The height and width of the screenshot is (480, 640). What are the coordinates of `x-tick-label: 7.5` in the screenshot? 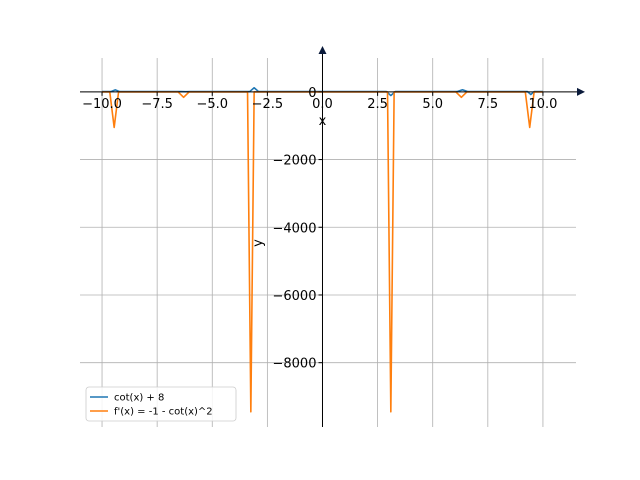 It's located at (487, 104).